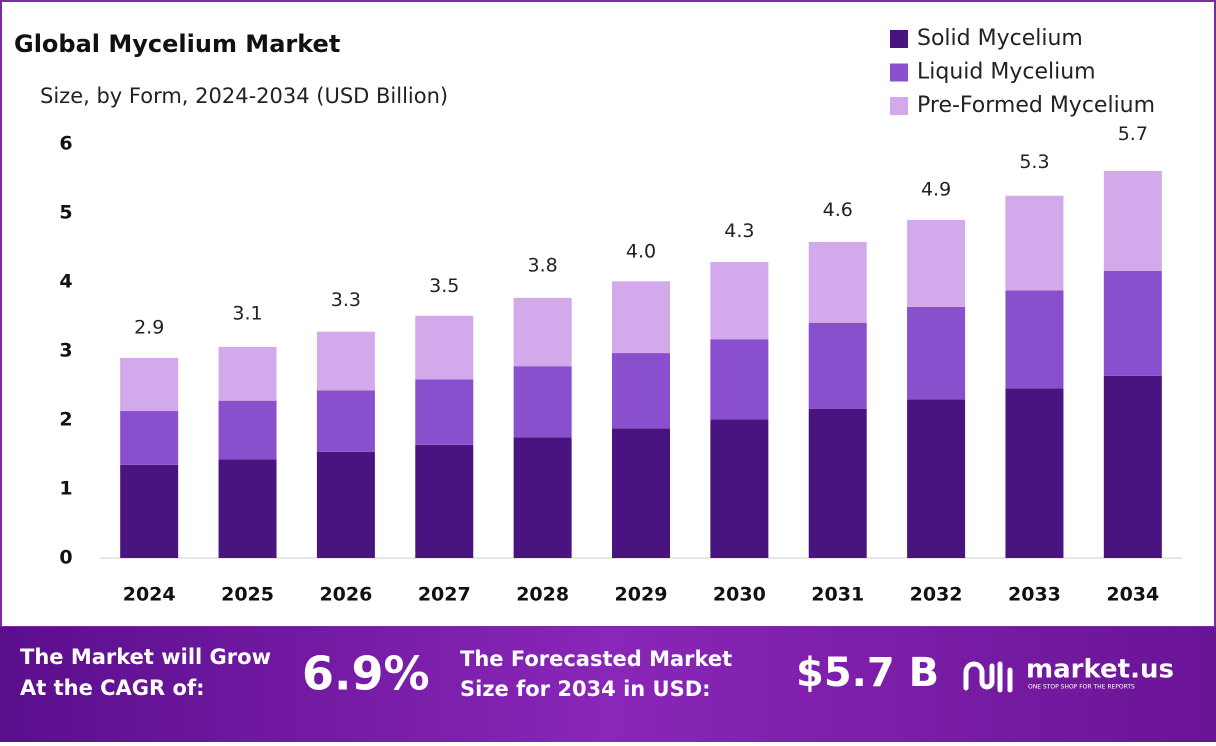 The width and height of the screenshot is (1216, 746). What do you see at coordinates (65, 213) in the screenshot?
I see `y-tick-label: 5` at bounding box center [65, 213].